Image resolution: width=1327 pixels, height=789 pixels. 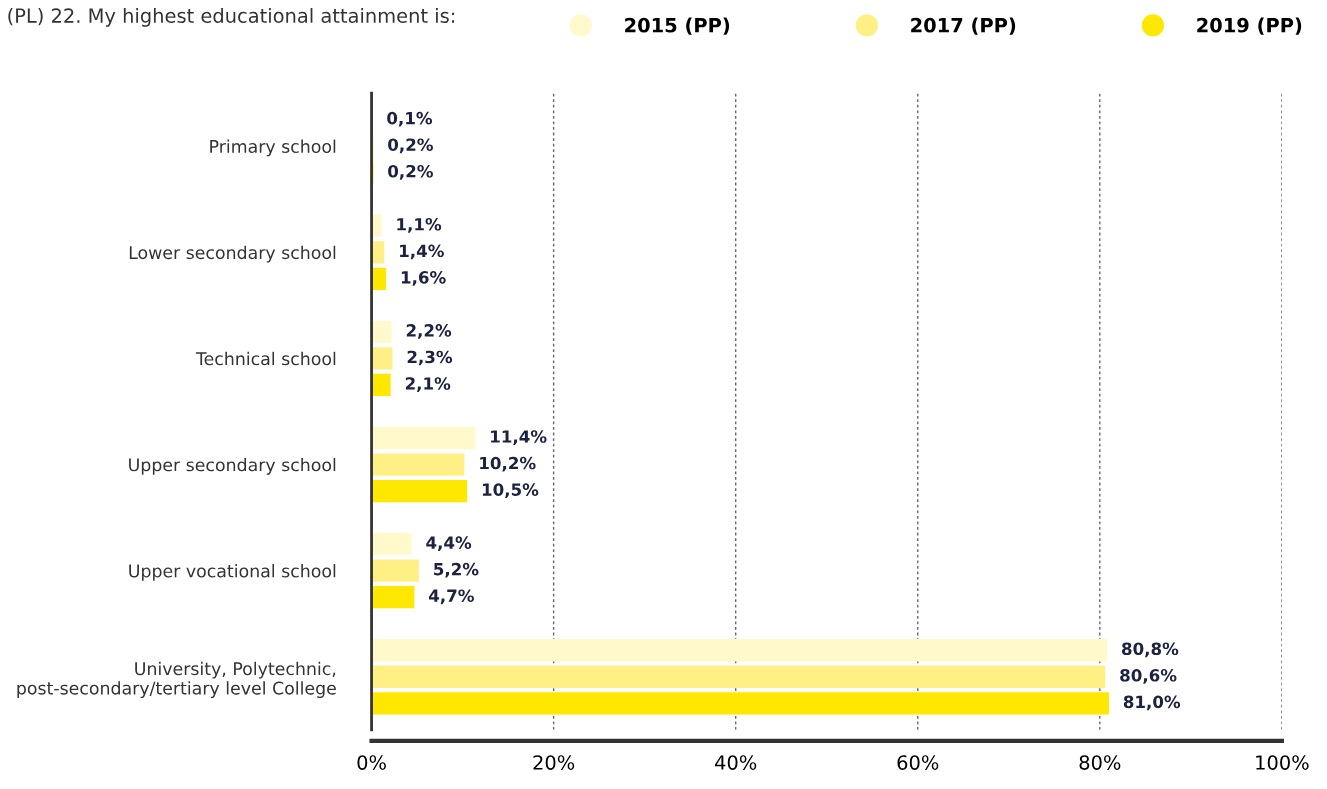 What do you see at coordinates (422, 252) in the screenshot?
I see `data-label: 1,4%` at bounding box center [422, 252].